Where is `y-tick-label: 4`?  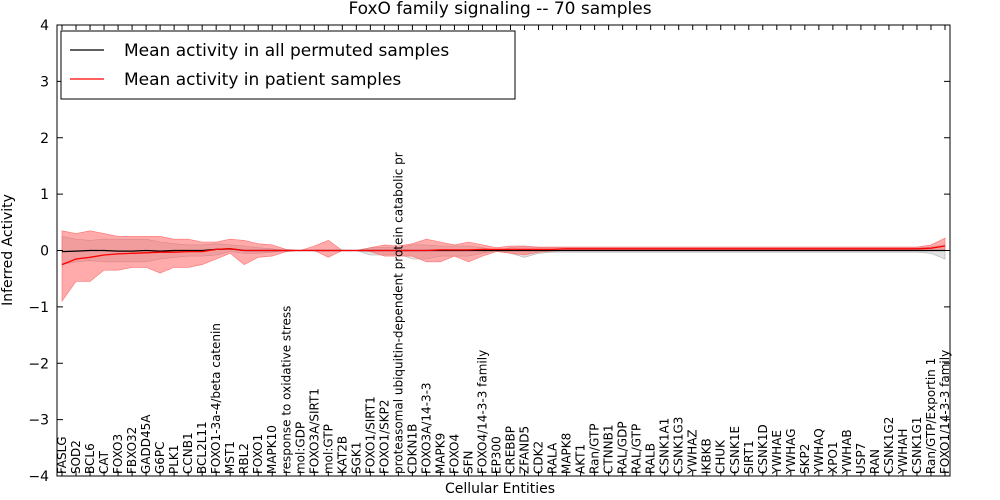
y-tick-label: 4 is located at coordinates (44, 26).